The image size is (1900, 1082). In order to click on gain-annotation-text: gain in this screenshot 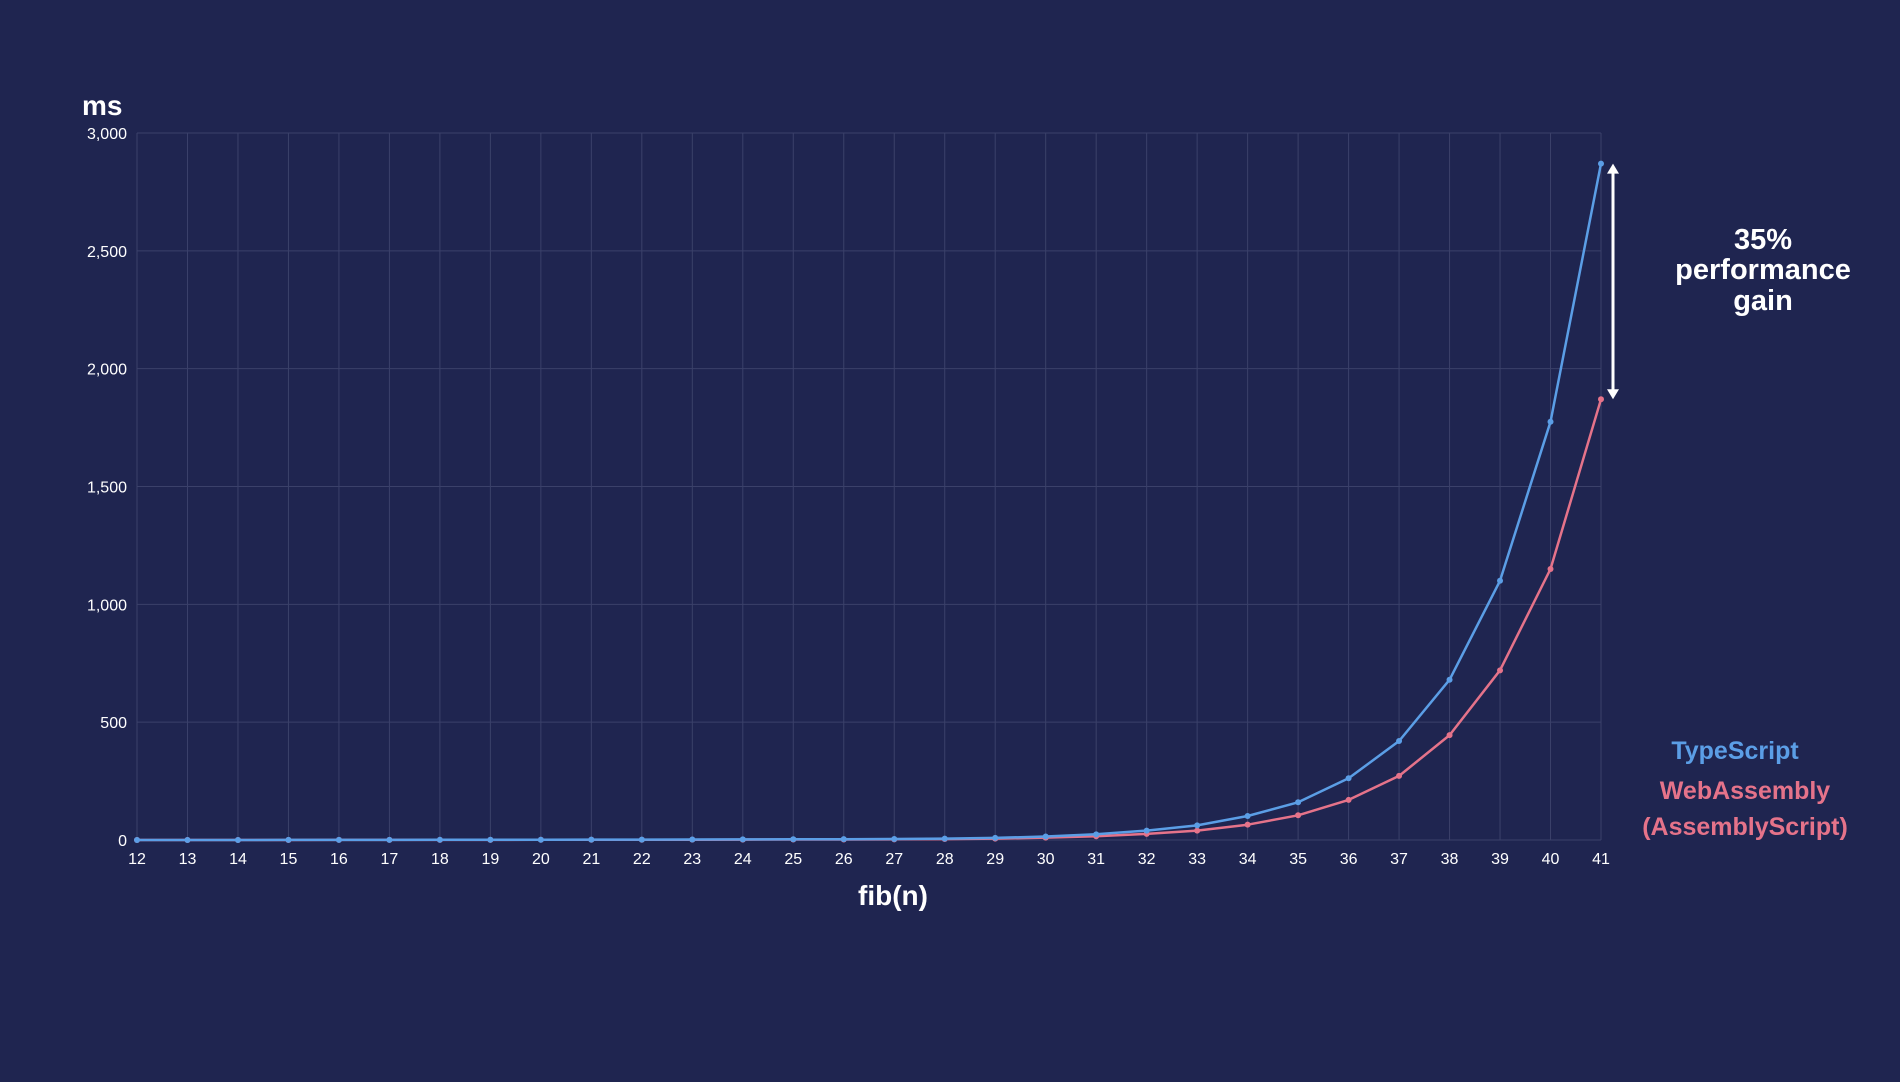, I will do `click(1763, 301)`.